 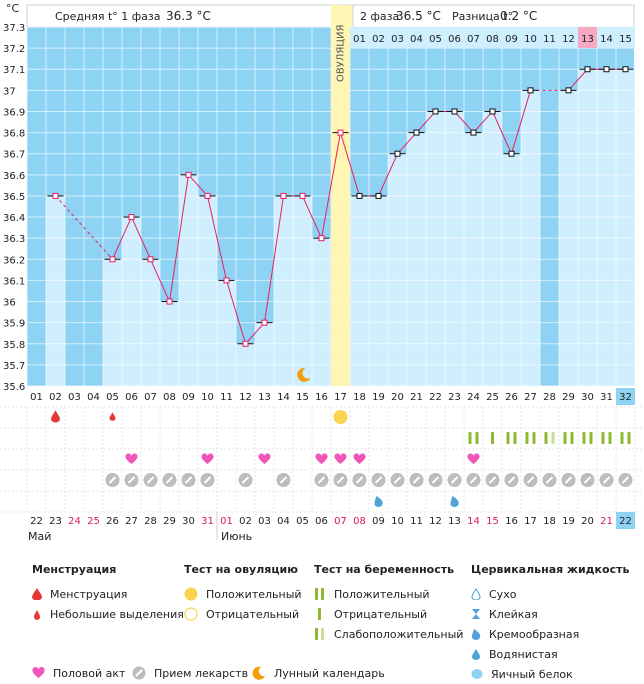 I want to click on legend-title: Тест на овуляцию, so click(x=241, y=569).